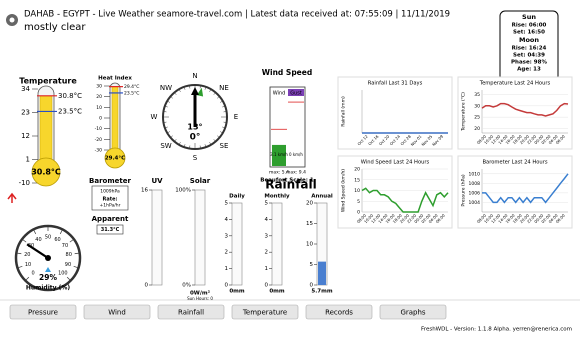 Image resolution: width=580 pixels, height=341 pixels. Describe the element at coordinates (529, 33) in the screenshot. I see `sun-set: Set: 16:50` at that location.